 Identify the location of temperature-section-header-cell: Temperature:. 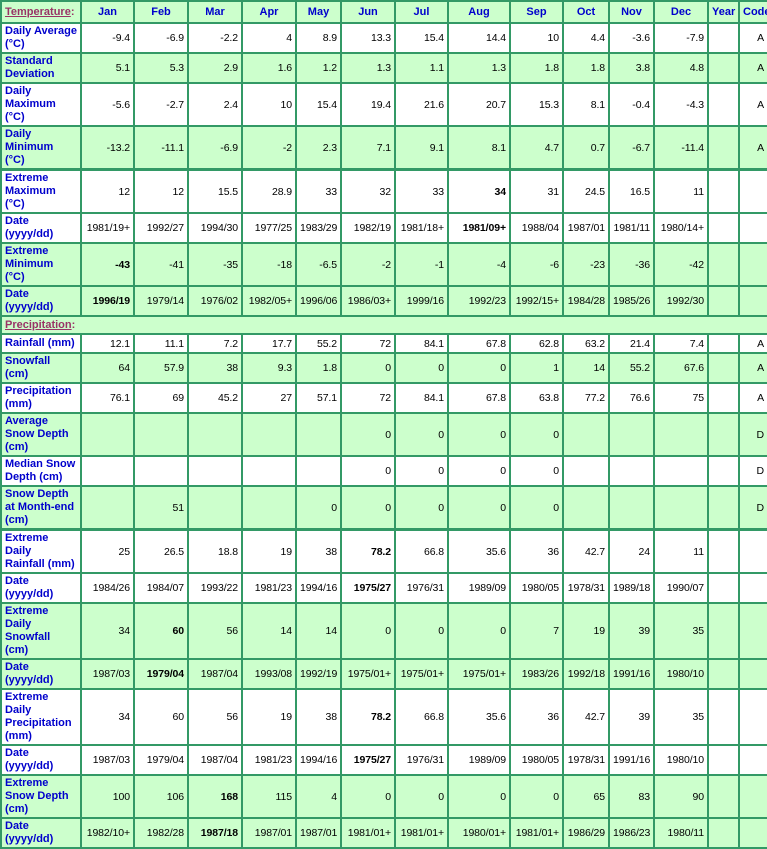
(41, 12).